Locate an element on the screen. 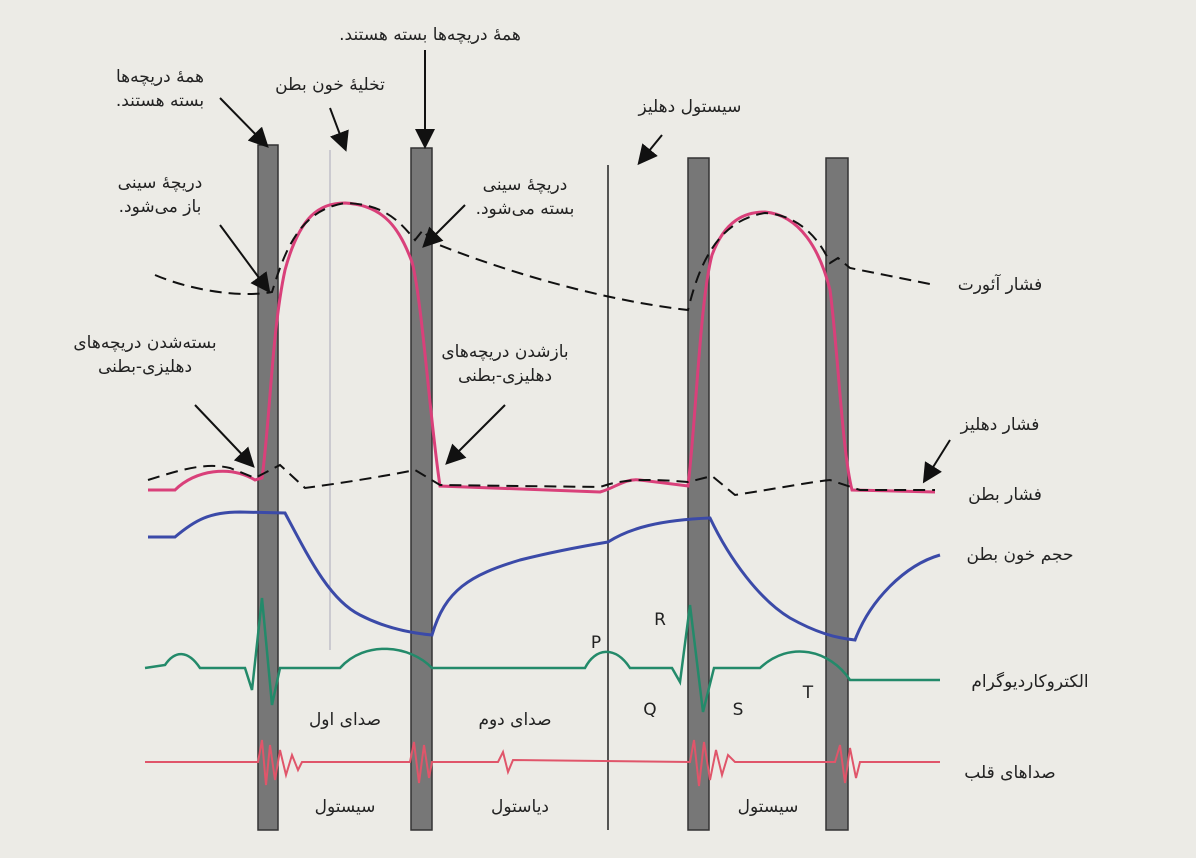 This screenshot has width=1196, height=858. annotation: بازشدن دریچه‌های is located at coordinates (504, 352).